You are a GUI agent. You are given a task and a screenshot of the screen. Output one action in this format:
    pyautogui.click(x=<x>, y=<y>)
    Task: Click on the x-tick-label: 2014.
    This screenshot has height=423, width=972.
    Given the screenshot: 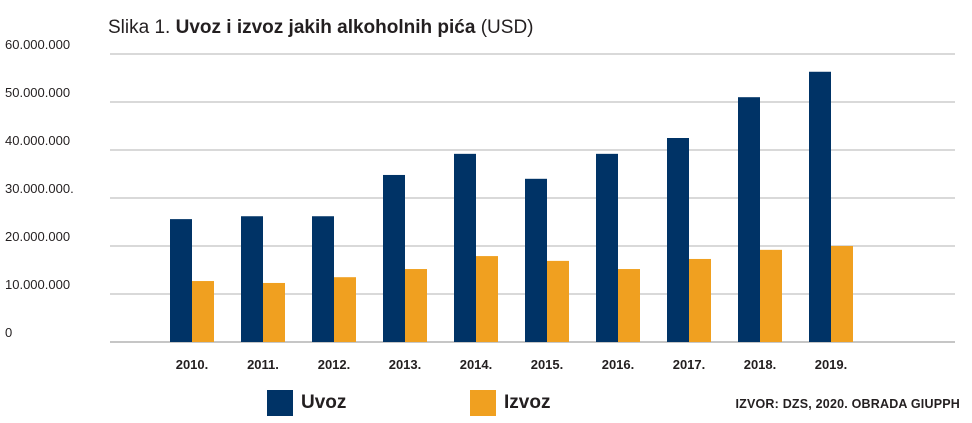 What is the action you would take?
    pyautogui.click(x=476, y=364)
    